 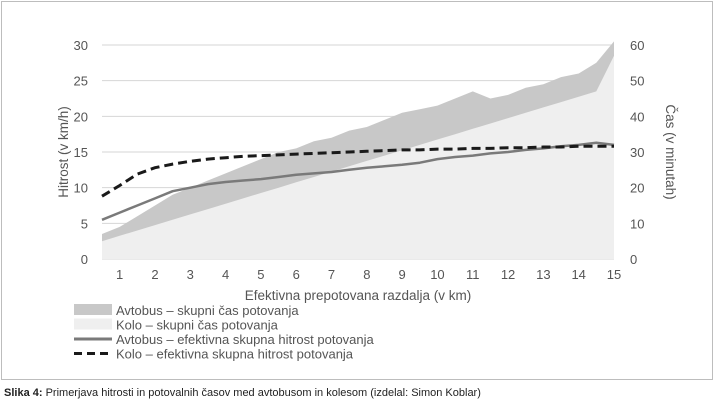 What do you see at coordinates (473, 274) in the screenshot?
I see `x-tick-label: 11` at bounding box center [473, 274].